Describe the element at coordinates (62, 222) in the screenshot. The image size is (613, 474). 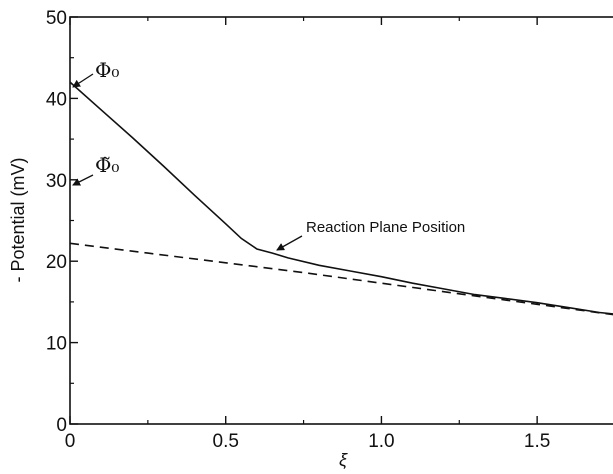
I see `y-axis-ticks: 0 10 20 30 40 50` at that location.